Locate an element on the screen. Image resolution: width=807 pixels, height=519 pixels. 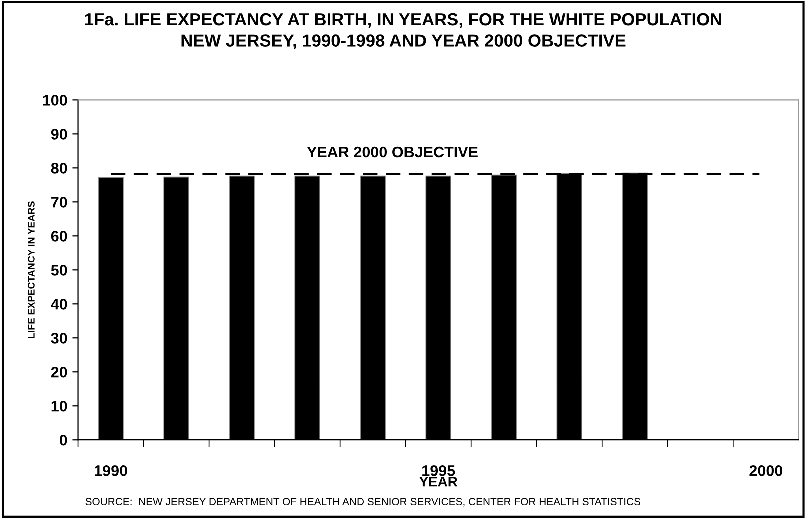
source-note: SOURCE: NEW JERSEY DEPARTMENT OF HEALTH AND SENIOR SERVICES, CENTER FOR HEALTH STATISTICS is located at coordinates (363, 502).